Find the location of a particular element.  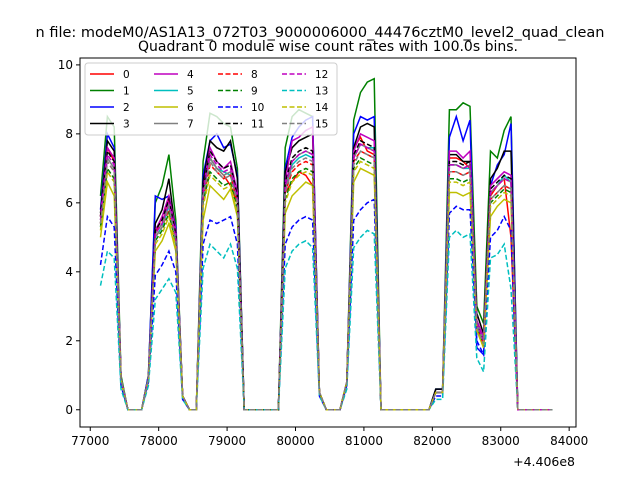

x-tick-label: 81000 is located at coordinates (364, 441).